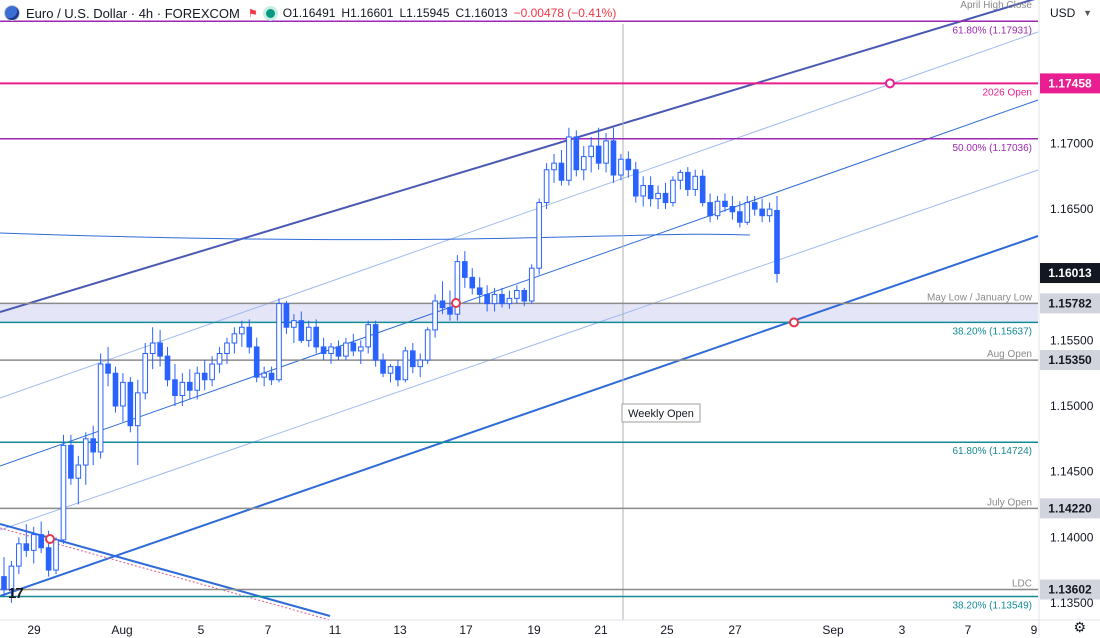 The width and height of the screenshot is (1100, 638). What do you see at coordinates (992, 451) in the screenshot?
I see `level-label-7: 61.80% (1.14724)` at bounding box center [992, 451].